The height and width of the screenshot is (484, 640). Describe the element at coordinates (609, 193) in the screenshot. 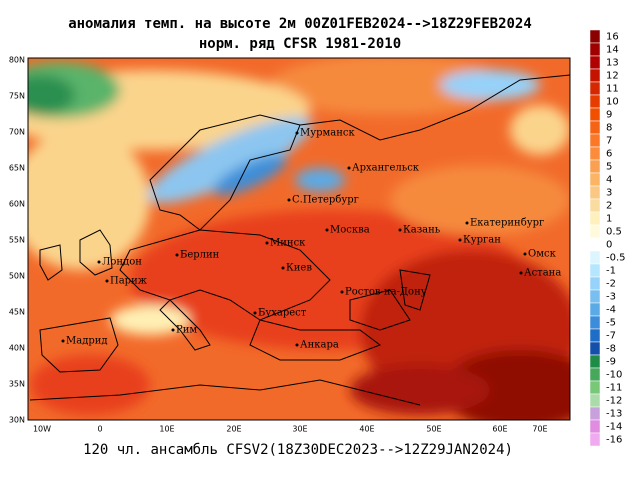

I see `colorbar-label: 3` at that location.